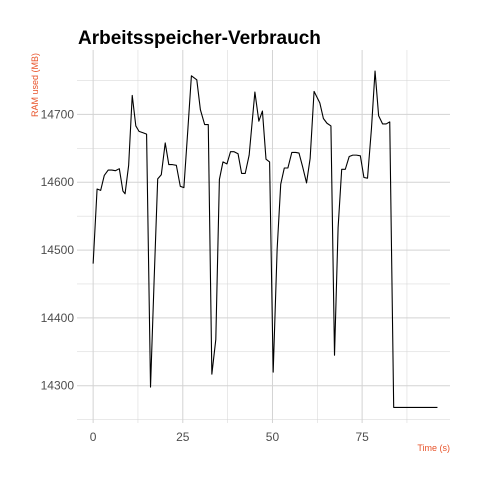 Image resolution: width=480 pixels, height=480 pixels. What do you see at coordinates (199, 38) in the screenshot?
I see `chart-title: Arbeitsspeicher-Verbrauch` at bounding box center [199, 38].